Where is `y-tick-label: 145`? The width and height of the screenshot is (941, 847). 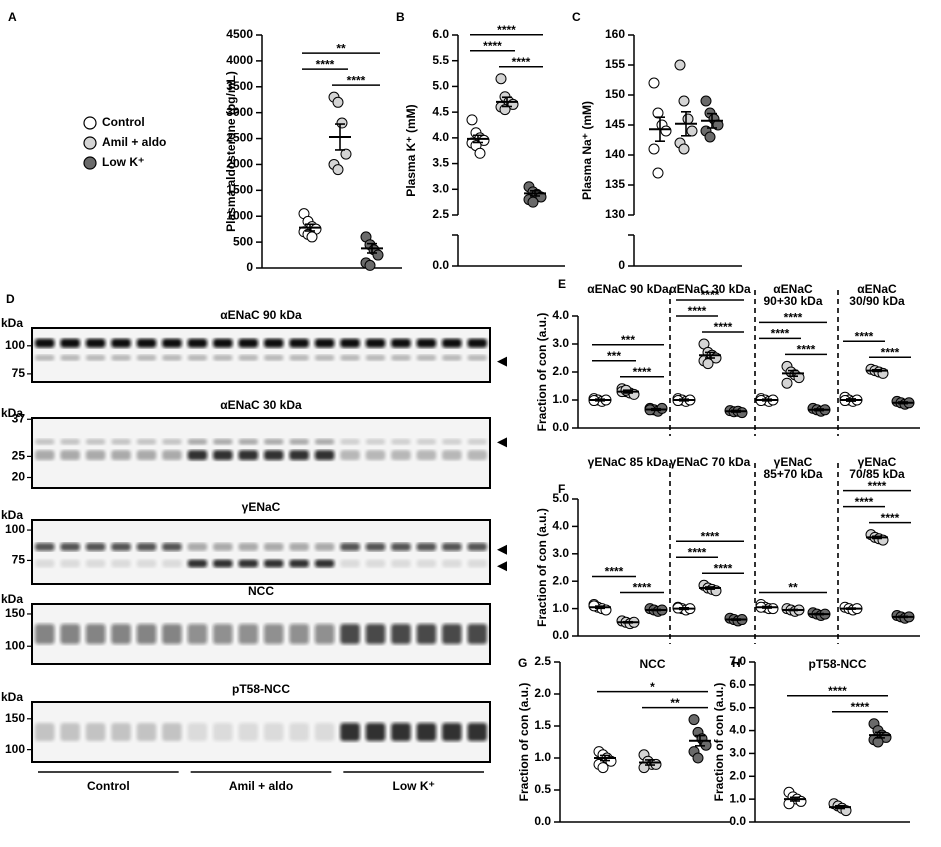
y-tick-label: 145 is located at coordinates (615, 124).